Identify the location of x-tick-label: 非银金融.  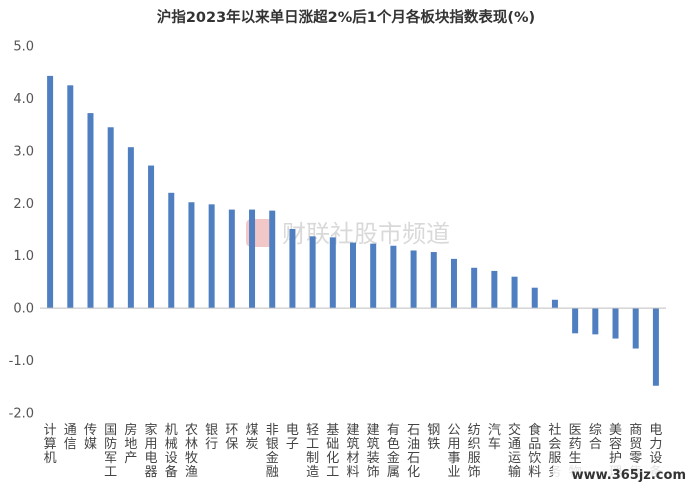
(272, 451).